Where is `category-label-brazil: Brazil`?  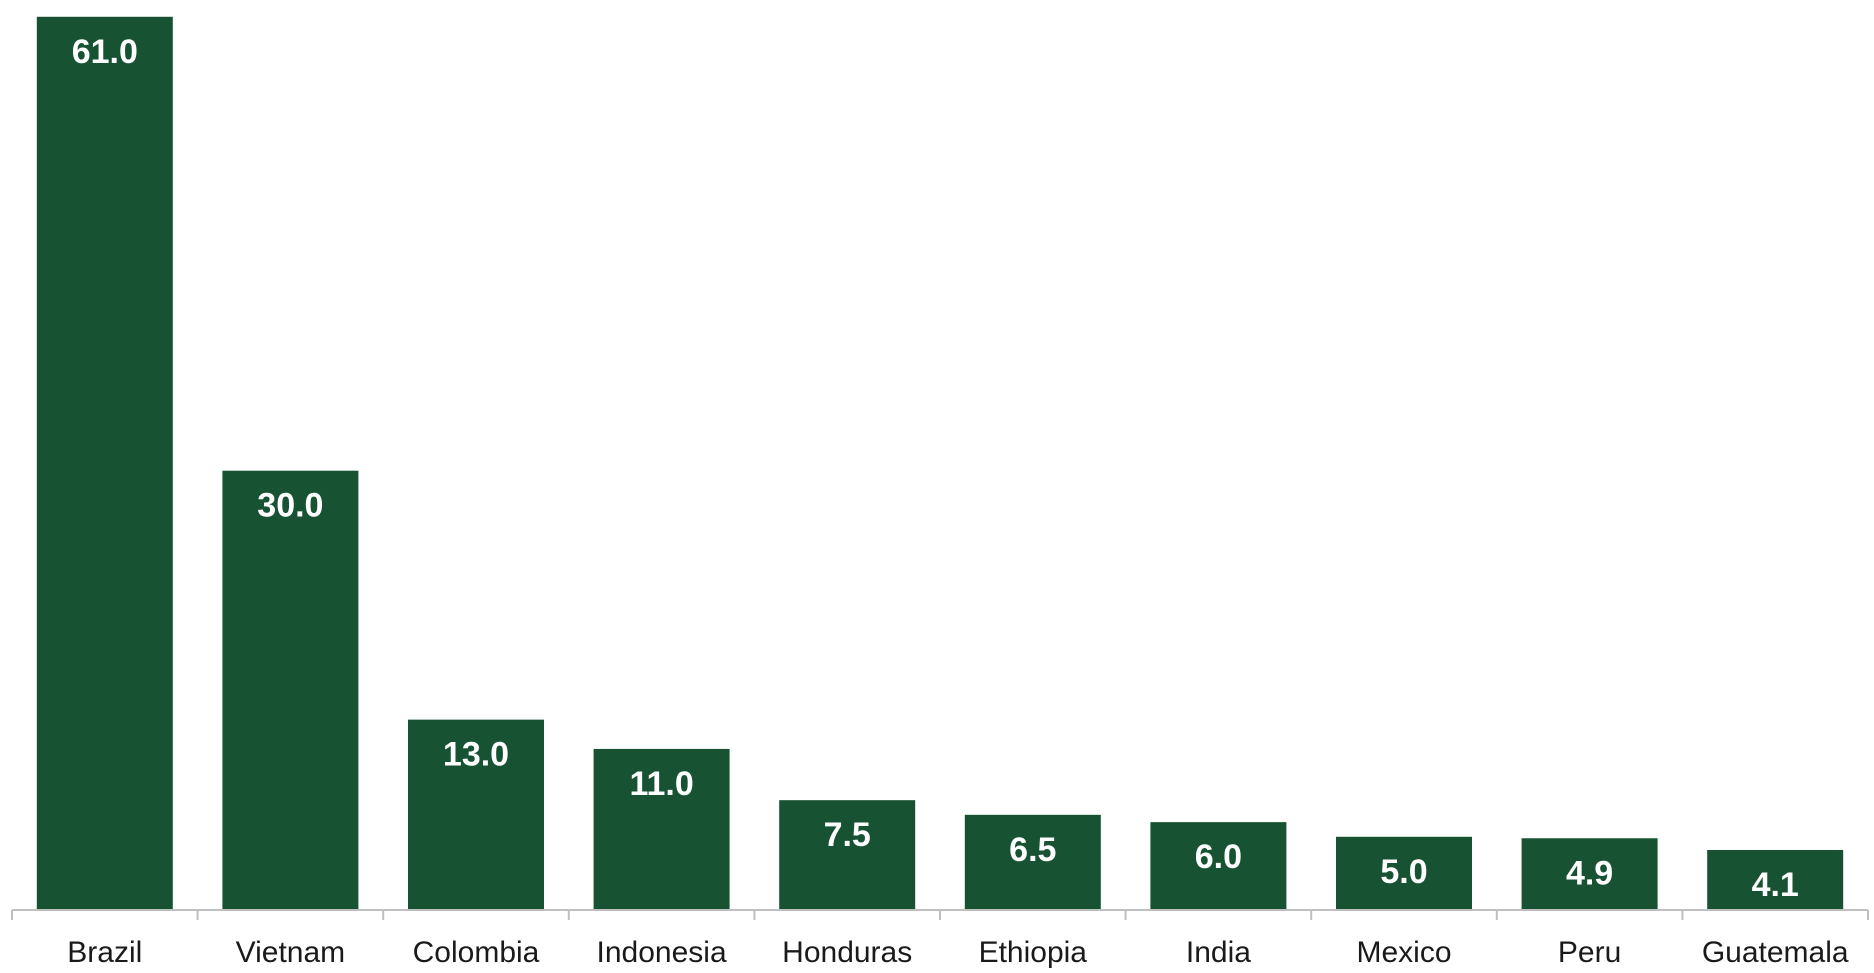
category-label-brazil: Brazil is located at coordinates (104, 952).